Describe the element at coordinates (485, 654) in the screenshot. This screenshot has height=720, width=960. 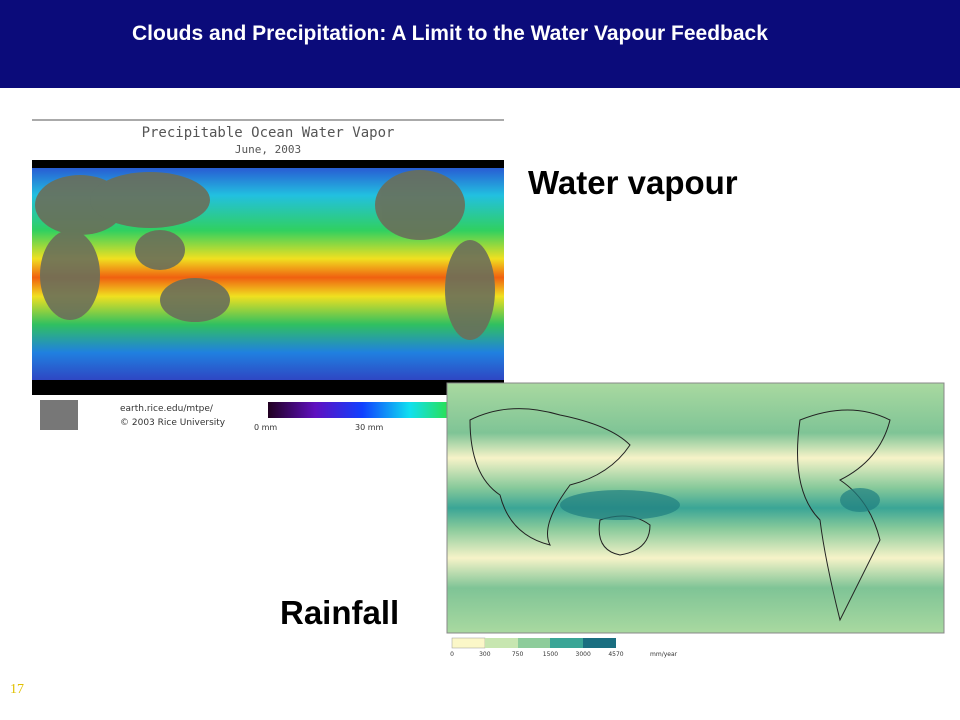
I see `scale-label: 300` at that location.